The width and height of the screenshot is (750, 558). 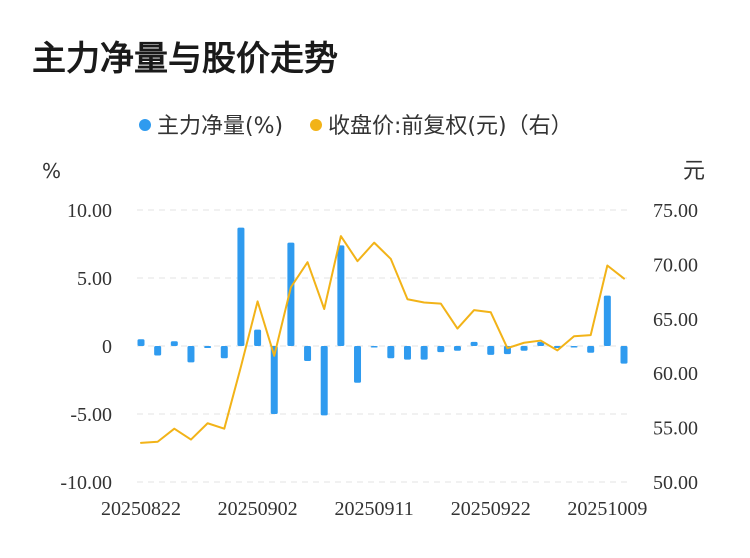 What do you see at coordinates (675, 483) in the screenshot?
I see `right-tick-label: 50.00` at bounding box center [675, 483].